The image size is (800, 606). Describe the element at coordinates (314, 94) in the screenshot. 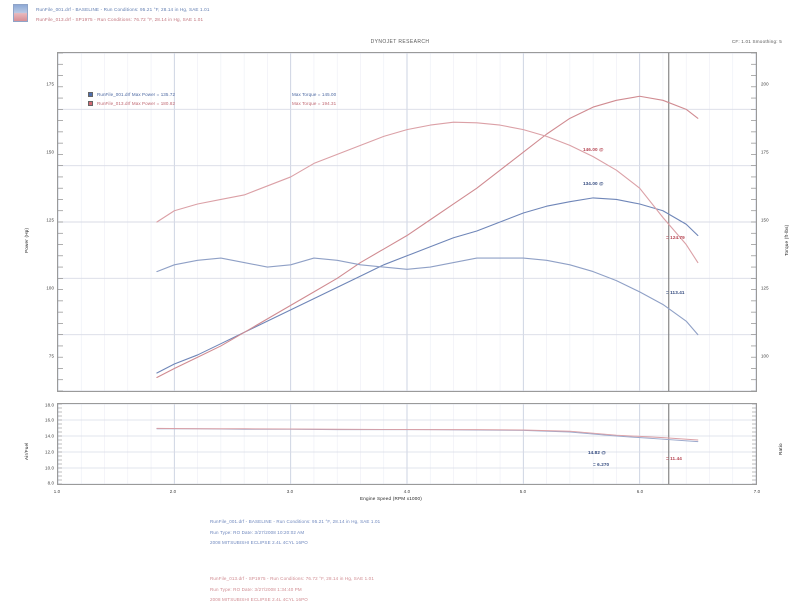

I see `legend-torque-label: Max Torque = 145.00` at that location.